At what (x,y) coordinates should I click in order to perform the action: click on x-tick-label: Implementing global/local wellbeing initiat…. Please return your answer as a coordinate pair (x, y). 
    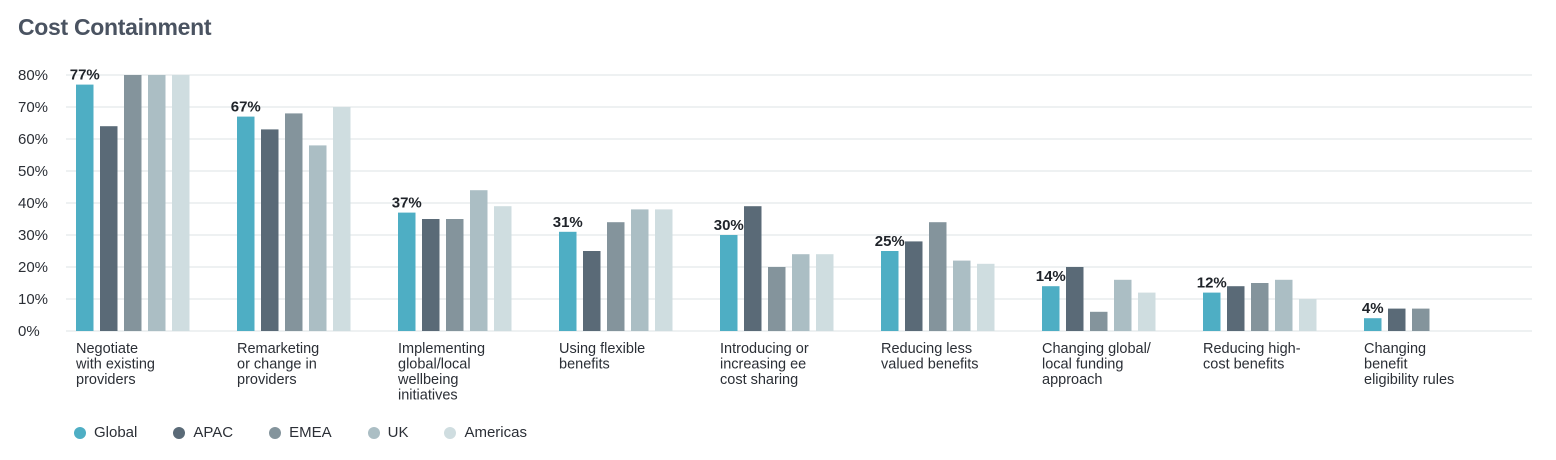
    Looking at the image, I should click on (441, 372).